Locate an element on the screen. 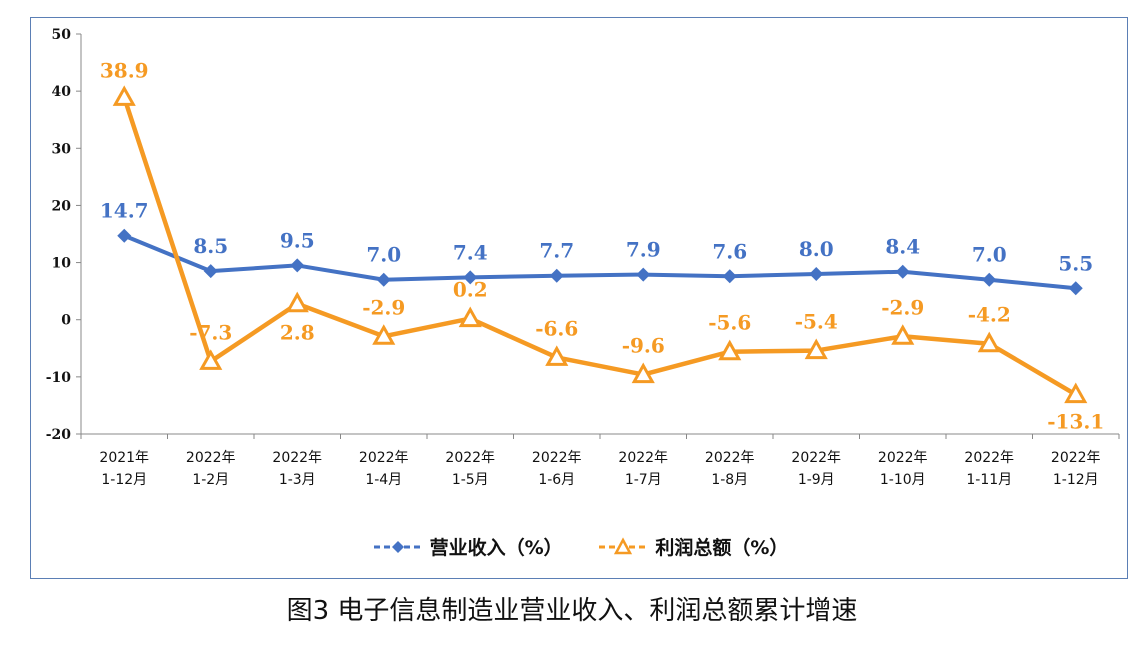 The image size is (1144, 646). legend: 营业收入（%） 利润总额（%） is located at coordinates (580, 547).